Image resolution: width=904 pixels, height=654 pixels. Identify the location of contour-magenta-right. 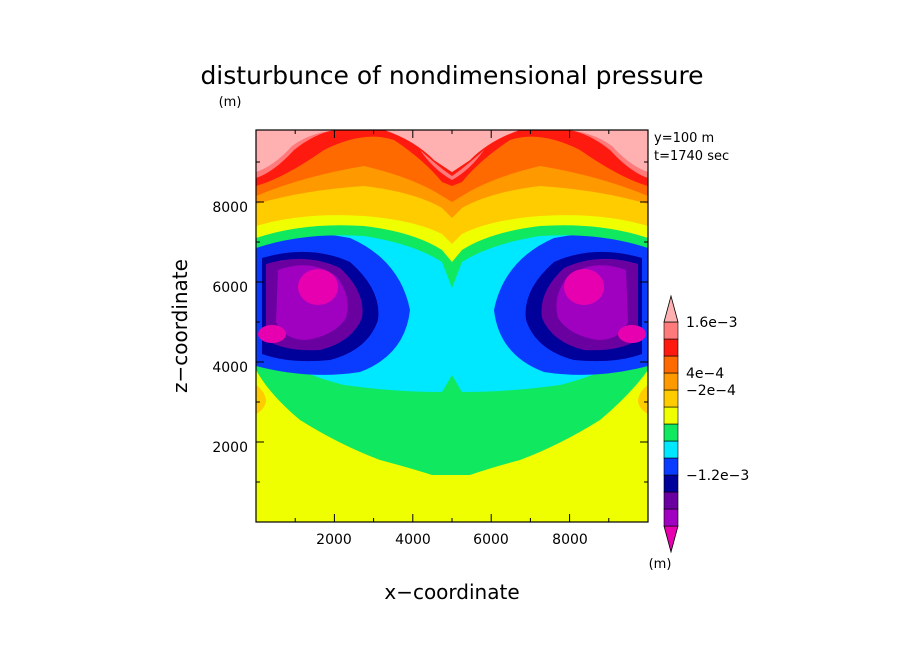
(584, 287).